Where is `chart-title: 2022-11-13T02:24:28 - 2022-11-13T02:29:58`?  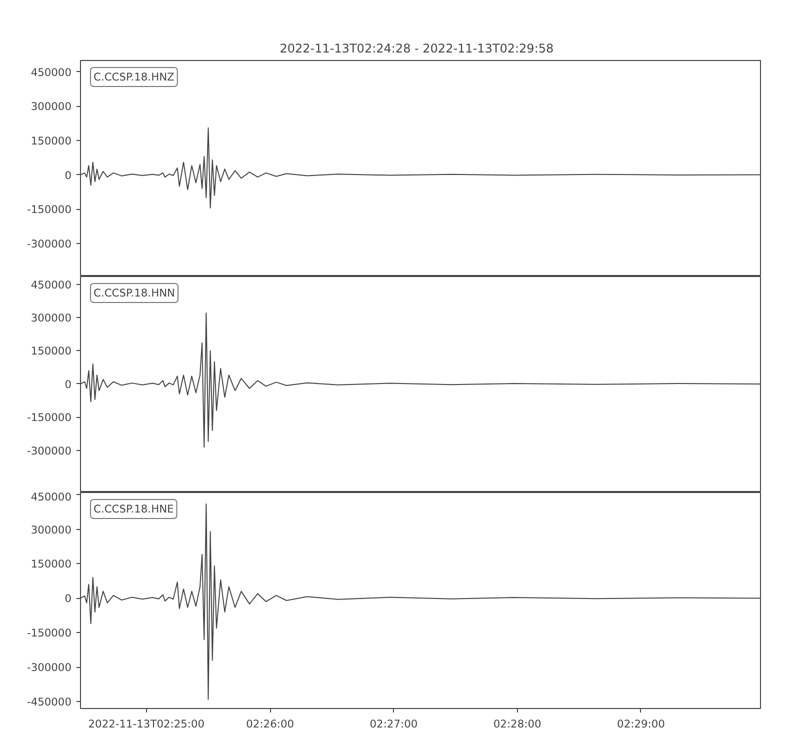 chart-title: 2022-11-13T02:24:28 - 2022-11-13T02:29:58 is located at coordinates (417, 49).